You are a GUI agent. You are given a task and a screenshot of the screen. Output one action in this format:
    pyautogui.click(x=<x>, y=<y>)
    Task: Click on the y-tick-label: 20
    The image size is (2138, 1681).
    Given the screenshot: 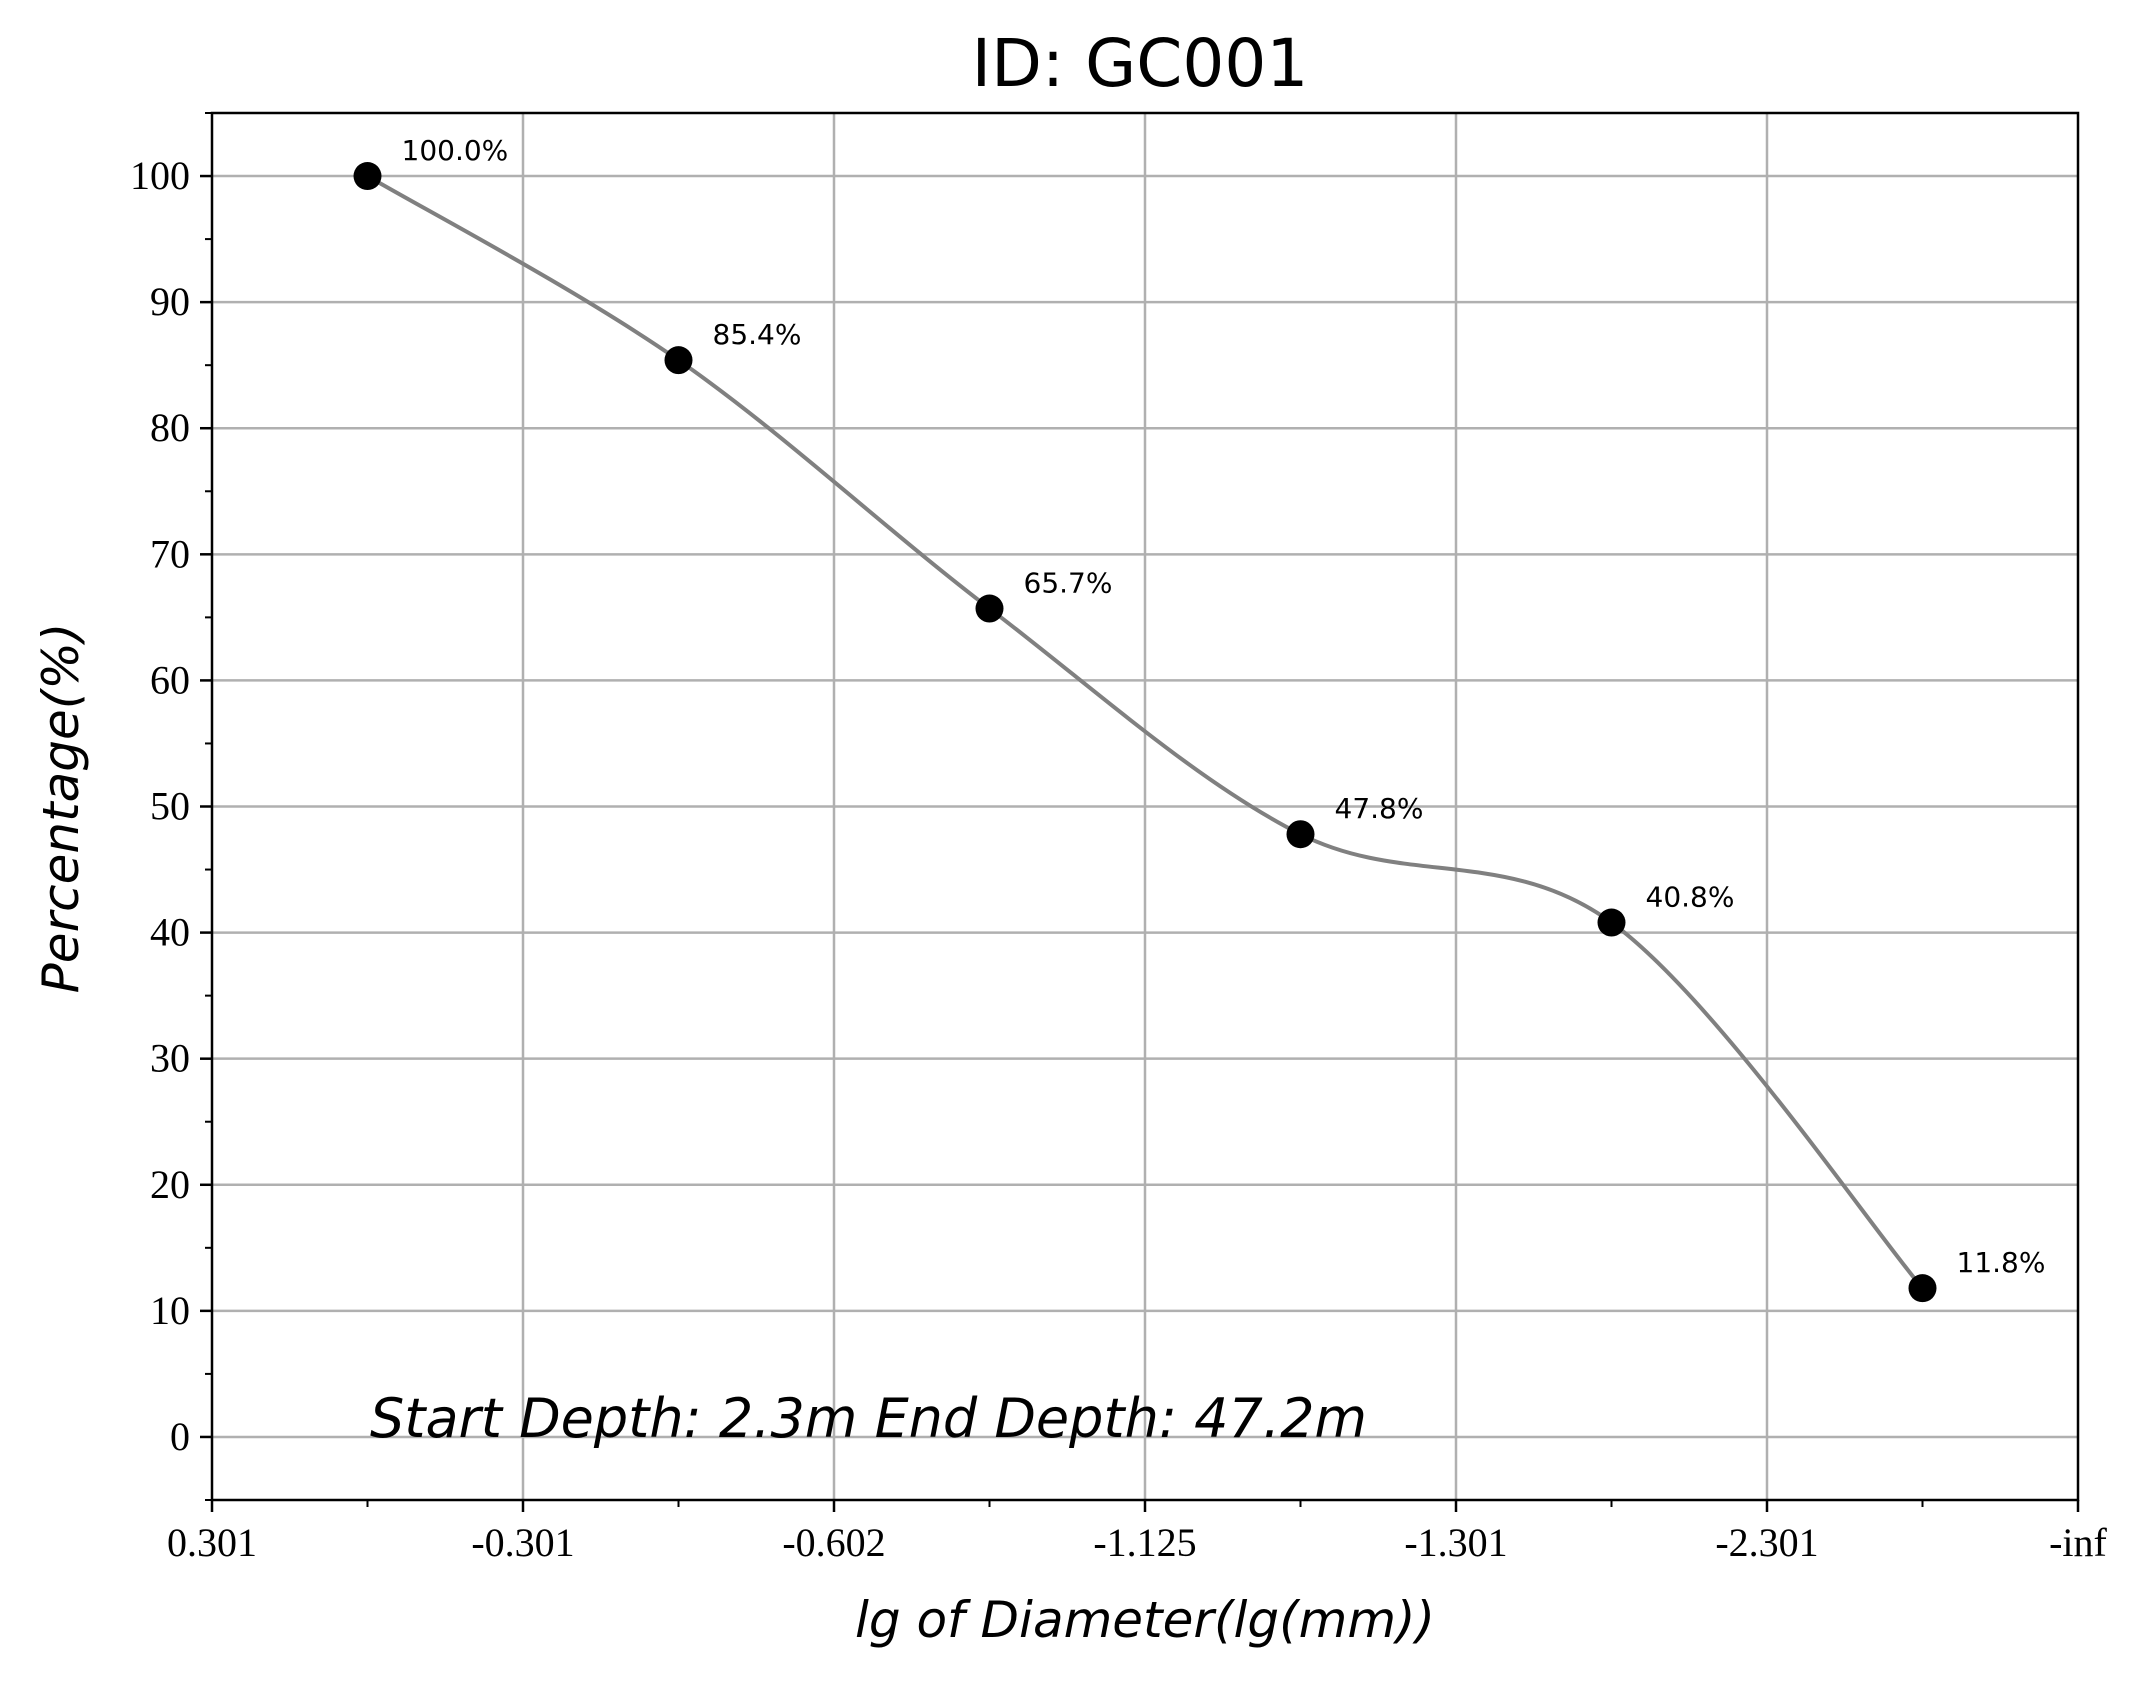 What is the action you would take?
    pyautogui.click(x=170, y=1184)
    